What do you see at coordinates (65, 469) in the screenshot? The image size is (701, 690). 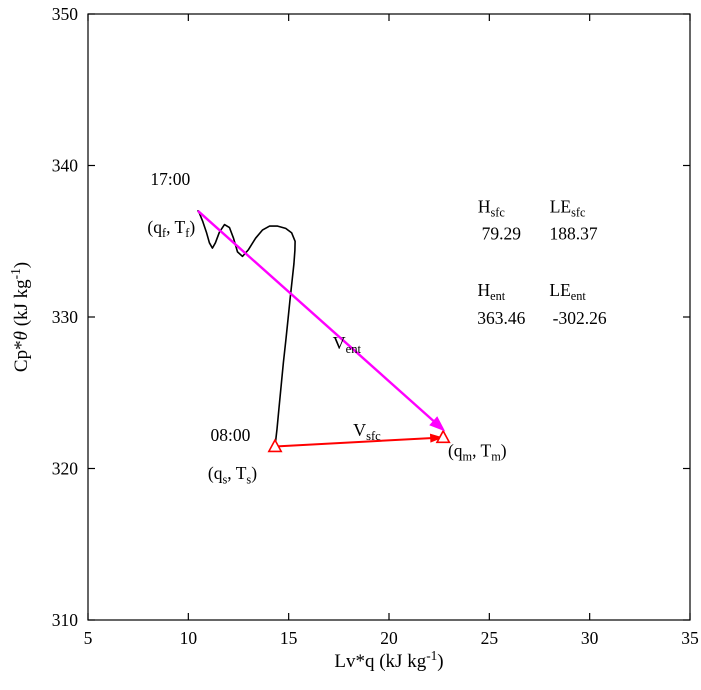 I see `y-tick-label: 320` at bounding box center [65, 469].